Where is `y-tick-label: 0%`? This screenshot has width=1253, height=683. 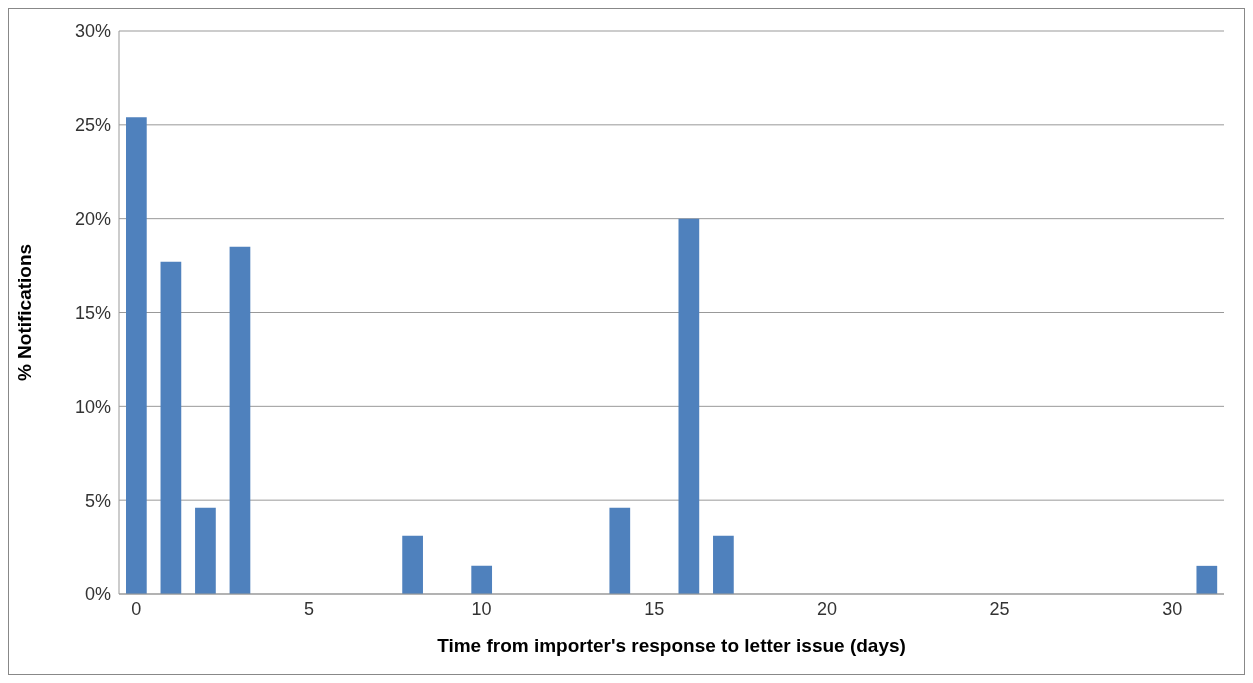 y-tick-label: 0% is located at coordinates (97, 594).